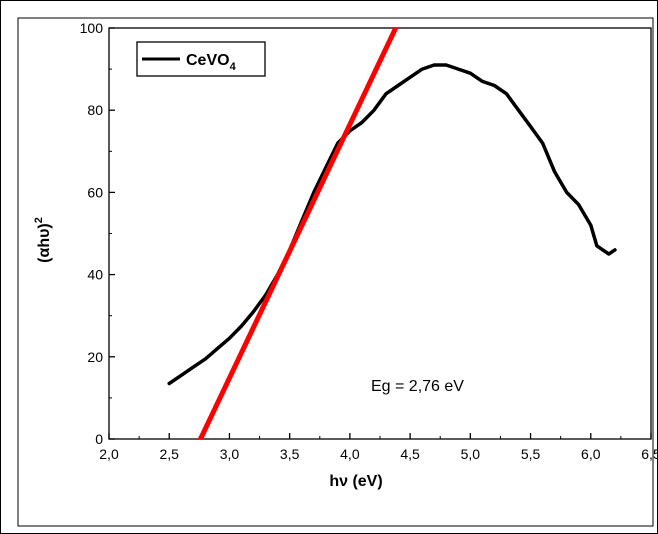  Describe the element at coordinates (410, 454) in the screenshot. I see `x-tick-label: 4,5` at that location.